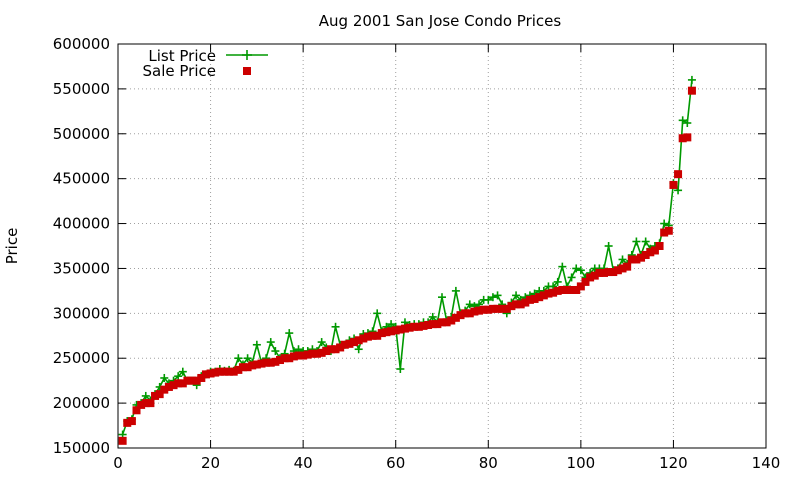 Image resolution: width=800 pixels, height=480 pixels. Describe the element at coordinates (81, 134) in the screenshot. I see `y-tick-label: 500000` at that location.